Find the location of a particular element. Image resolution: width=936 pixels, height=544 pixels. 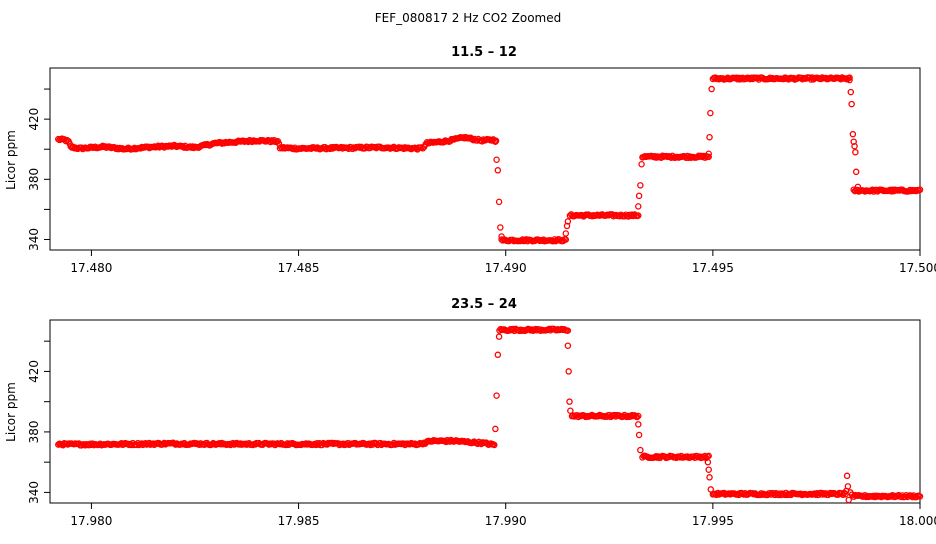

y-axis-label-1: Licor ppm is located at coordinates (11, 160).